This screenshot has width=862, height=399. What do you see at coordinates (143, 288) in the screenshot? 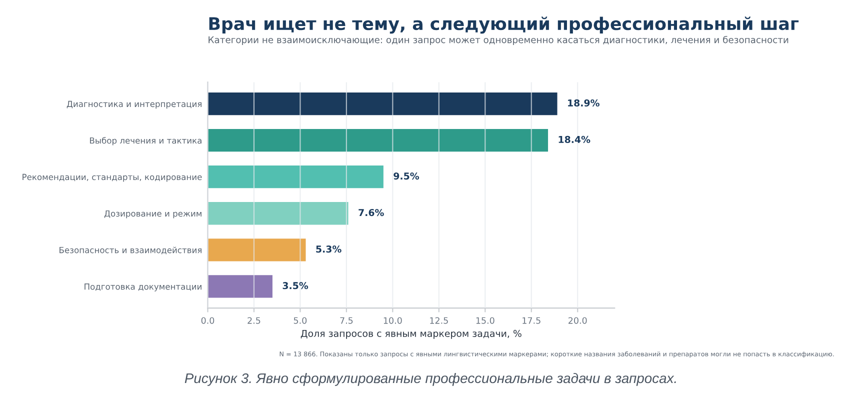
I see `y-tick-label: Подготовка документации` at bounding box center [143, 288].